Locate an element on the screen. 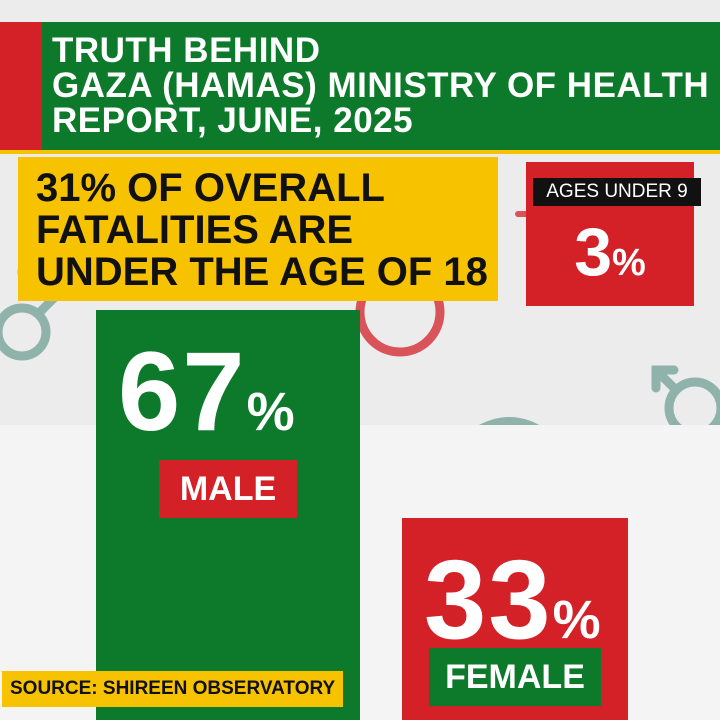  callout-line-3: UNDER THE AGE OF 18 is located at coordinates (262, 272).